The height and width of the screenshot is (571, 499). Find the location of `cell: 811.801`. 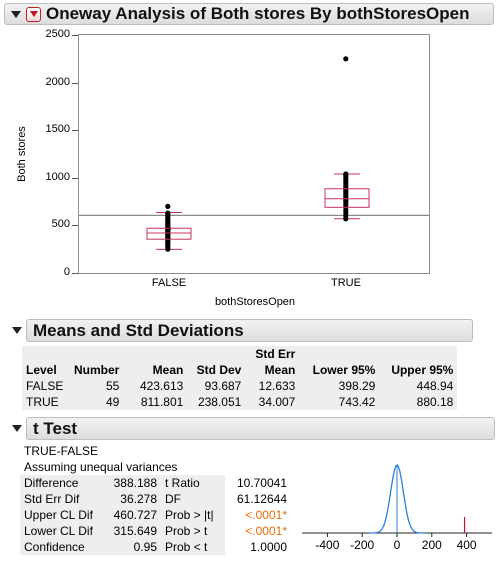

cell: 811.801 is located at coordinates (162, 402).